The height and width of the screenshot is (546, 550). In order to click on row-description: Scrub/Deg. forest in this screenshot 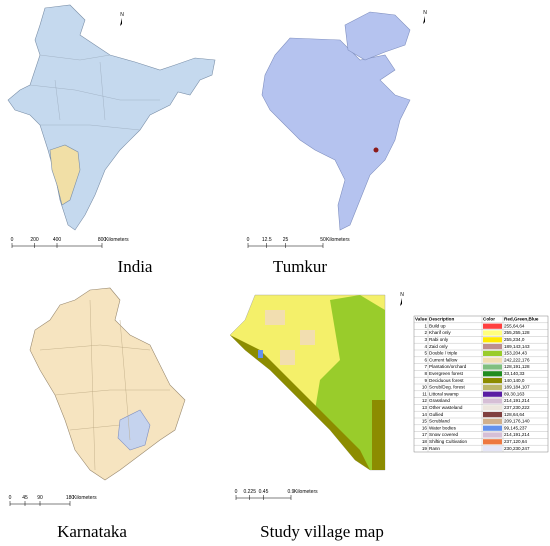, I will do `click(447, 387)`.